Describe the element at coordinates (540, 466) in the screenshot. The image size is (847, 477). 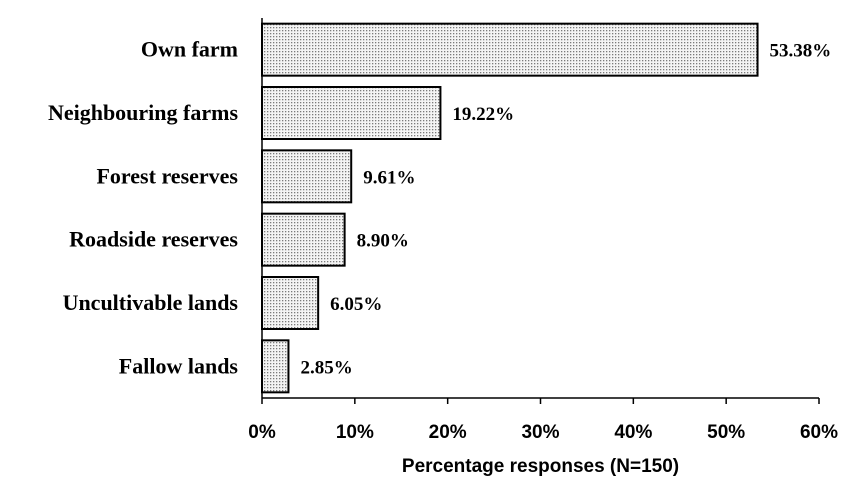
I see `x-axis-title: Percentage responses (N=150)` at that location.